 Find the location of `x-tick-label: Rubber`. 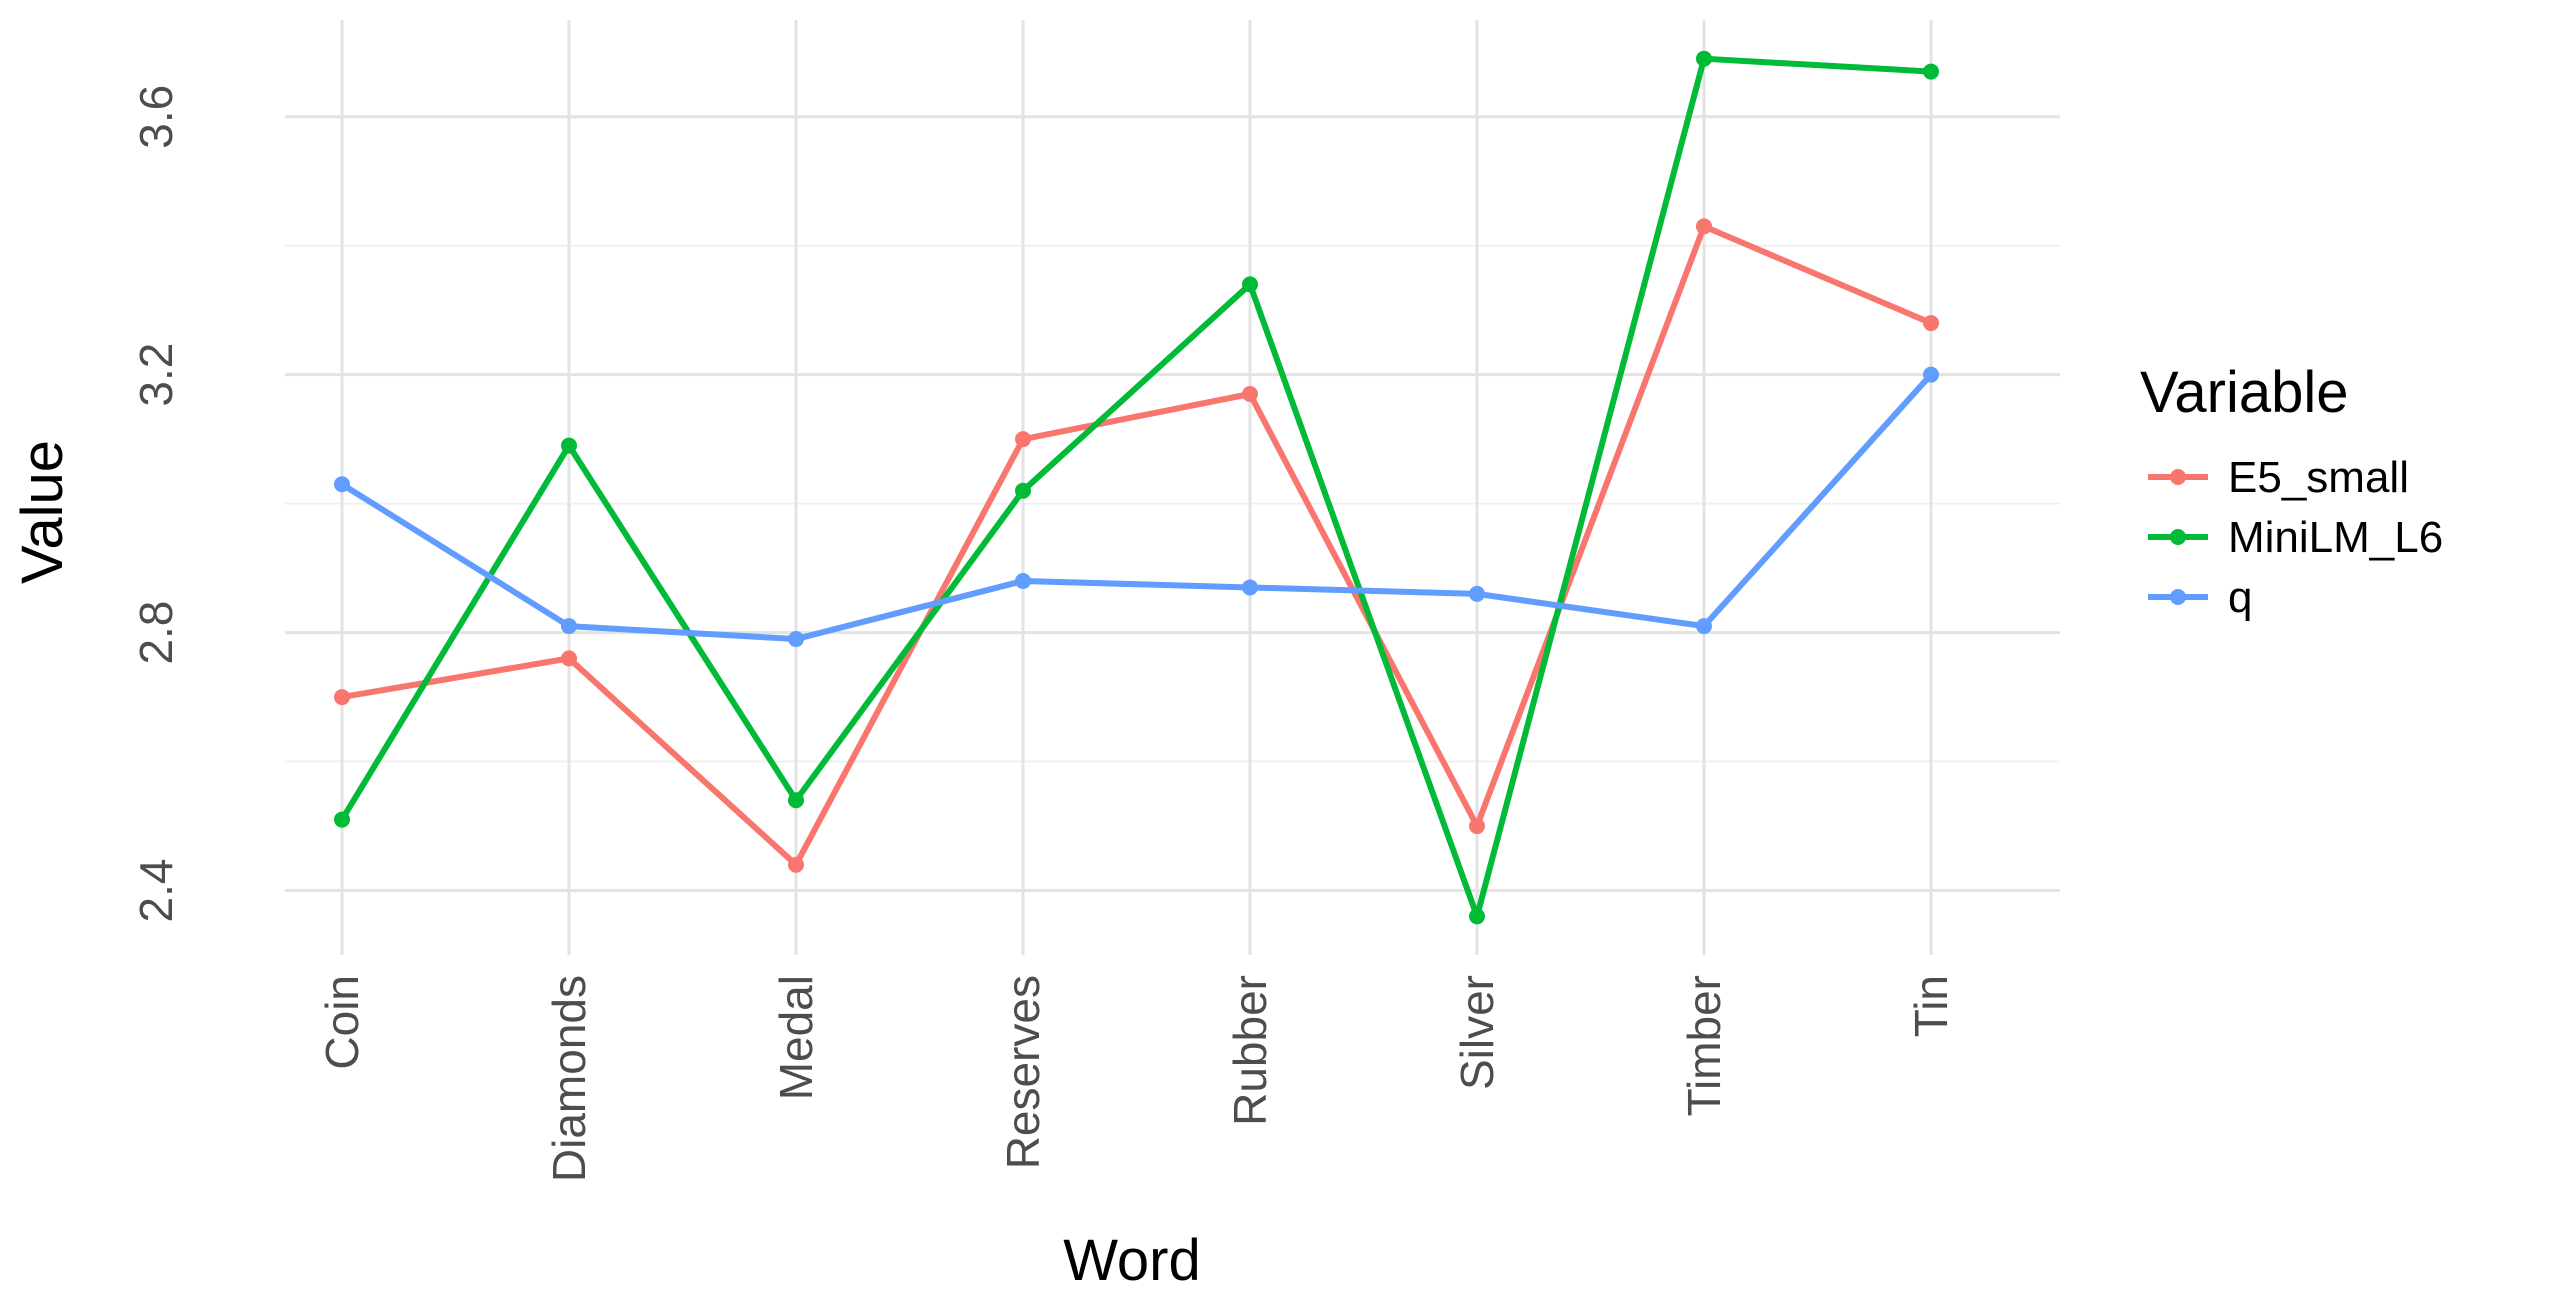

x-tick-label: Rubber is located at coordinates (1250, 1050).